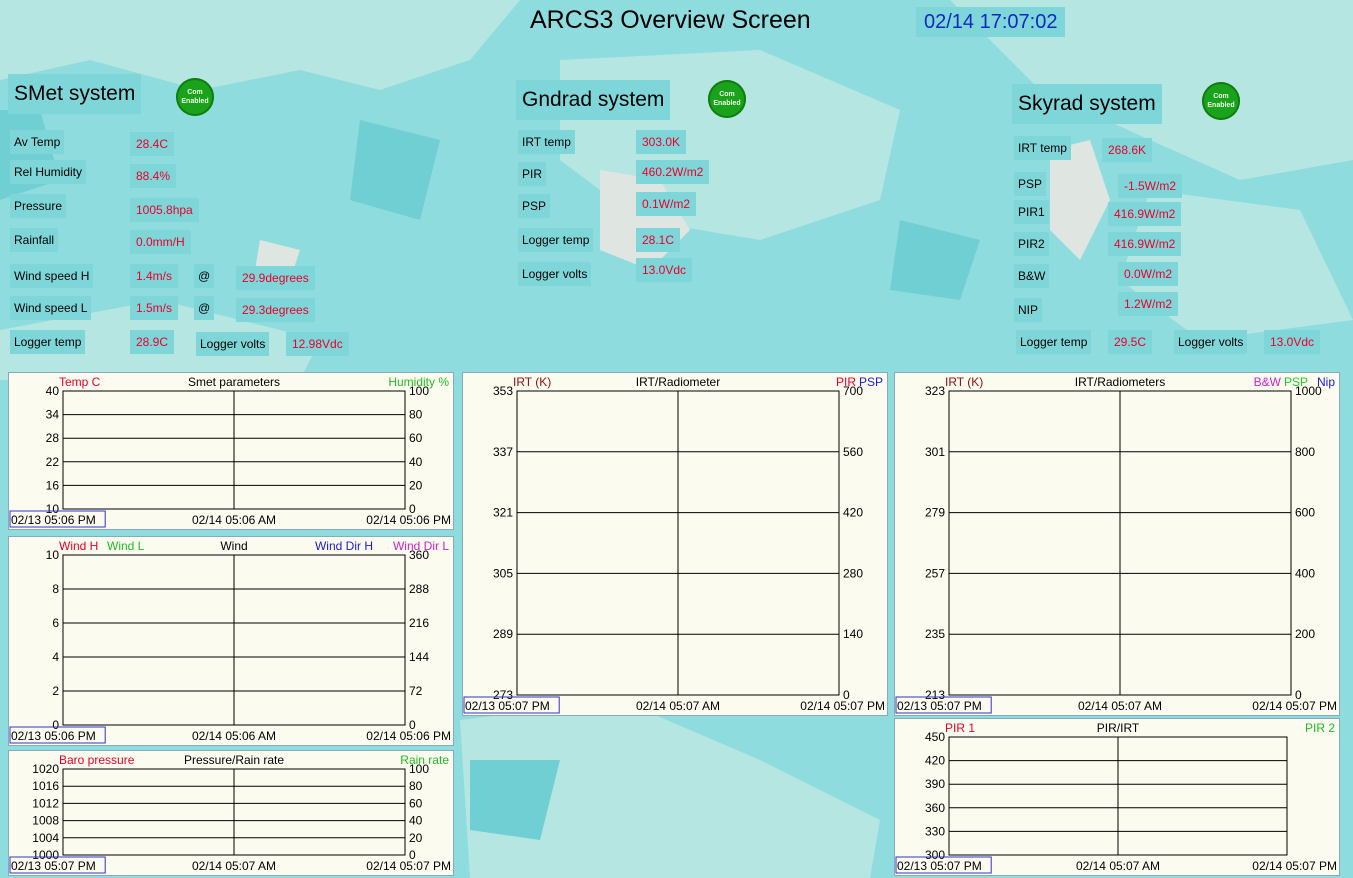 This screenshot has width=1353, height=878. Describe the element at coordinates (960, 728) in the screenshot. I see `legend-pir-1: PIR 1` at that location.